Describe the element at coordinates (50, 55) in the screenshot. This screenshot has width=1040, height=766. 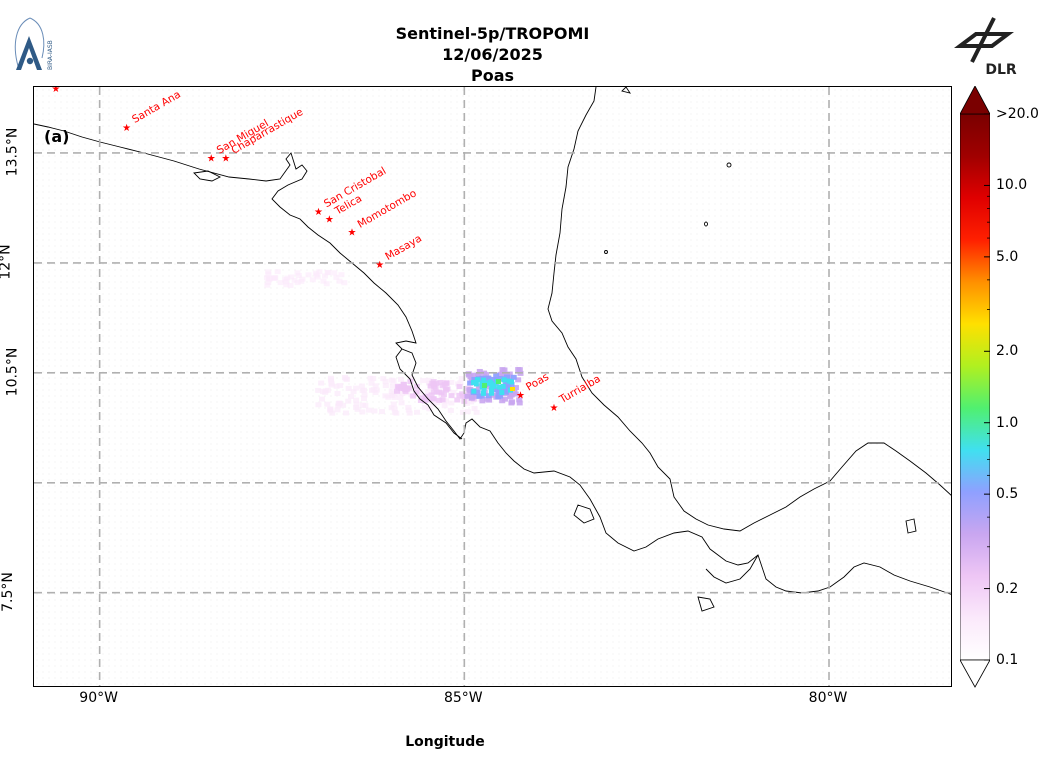
I see `bira-logo-text: BIRA-IASB` at that location.